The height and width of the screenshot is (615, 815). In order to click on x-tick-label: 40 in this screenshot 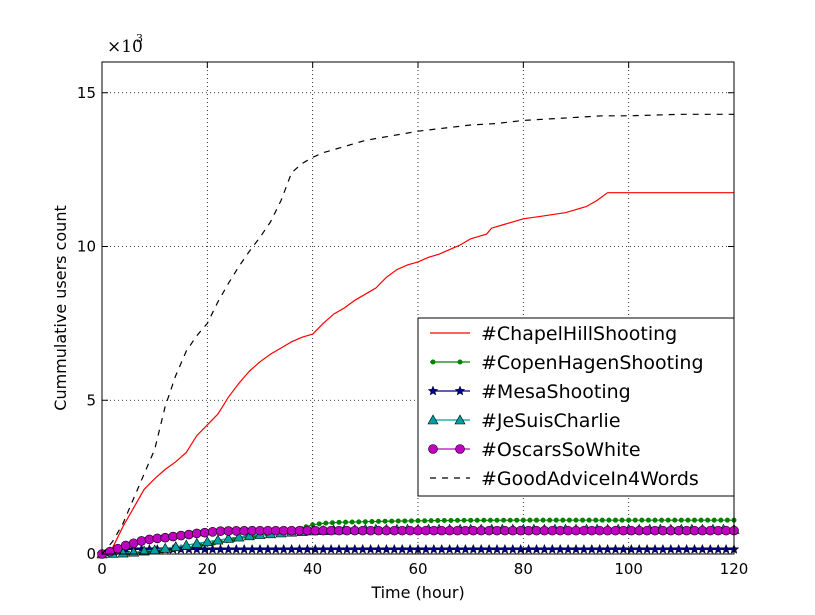, I will do `click(312, 569)`.